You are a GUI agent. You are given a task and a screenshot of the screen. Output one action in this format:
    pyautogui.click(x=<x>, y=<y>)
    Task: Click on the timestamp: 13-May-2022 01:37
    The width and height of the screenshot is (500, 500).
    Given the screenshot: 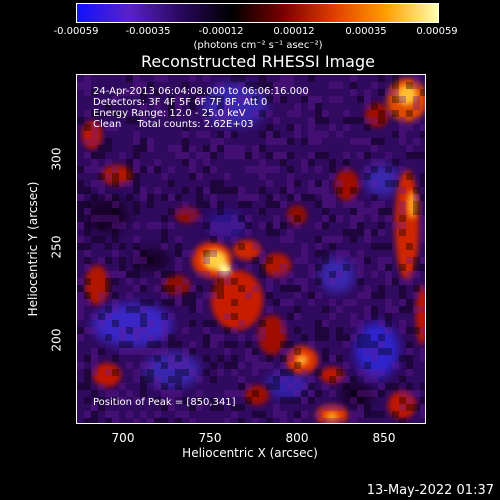 What is the action you would take?
    pyautogui.click(x=430, y=490)
    